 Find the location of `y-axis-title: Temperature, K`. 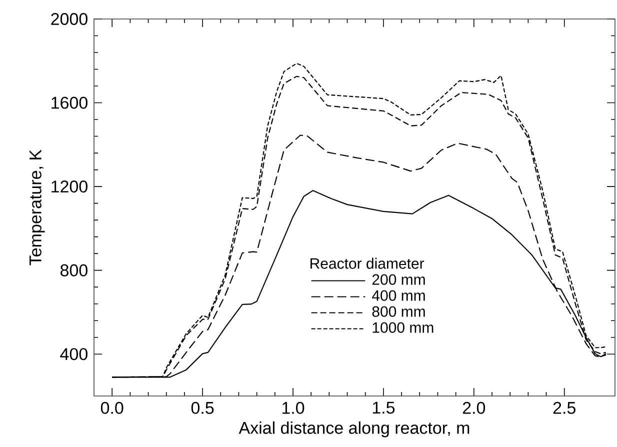

y-axis-title: Temperature, K is located at coordinates (37, 208).